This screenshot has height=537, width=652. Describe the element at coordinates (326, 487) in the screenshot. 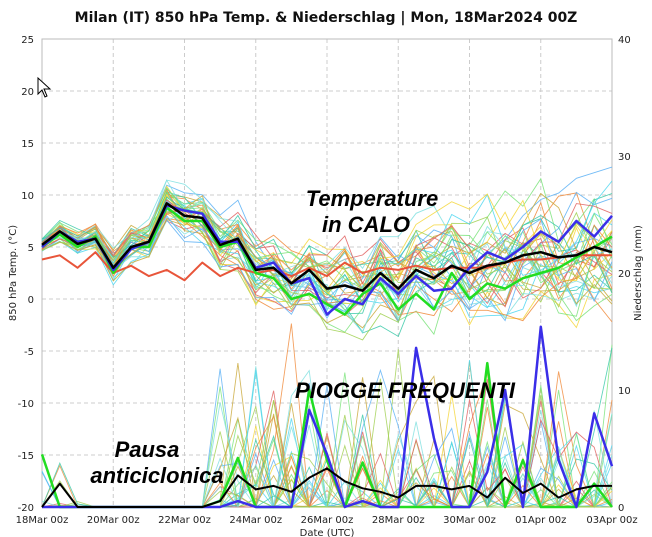

I see `precip-ensemble-mean-line` at that location.